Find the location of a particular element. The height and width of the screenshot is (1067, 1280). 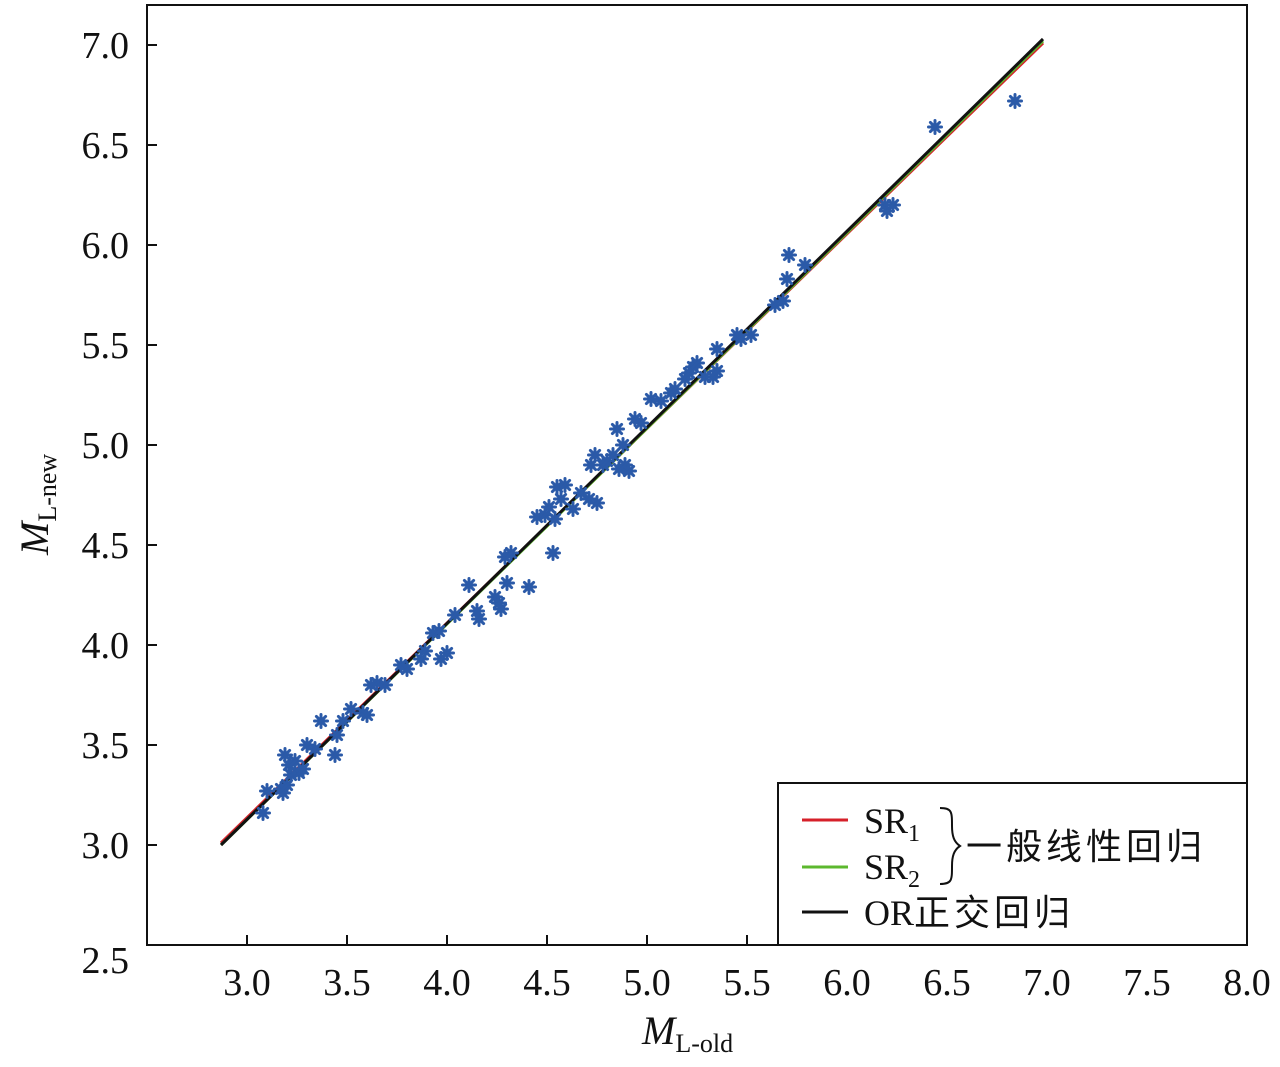

y-axis-title: ML-new is located at coordinates (37, 505).